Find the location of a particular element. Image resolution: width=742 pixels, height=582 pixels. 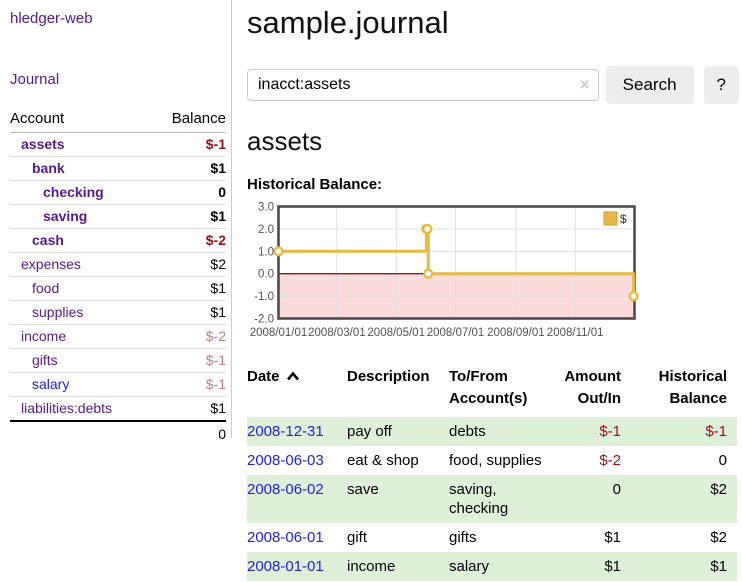

register-description: income is located at coordinates (371, 566).